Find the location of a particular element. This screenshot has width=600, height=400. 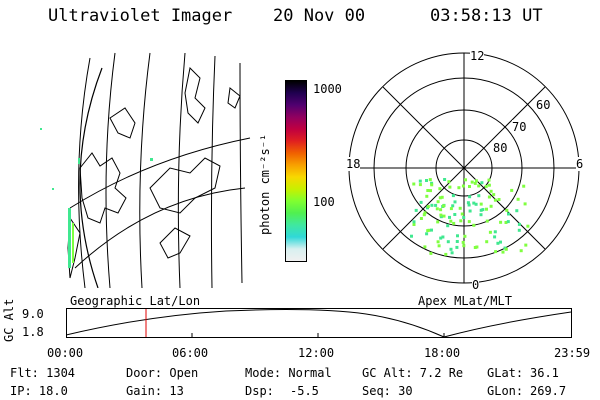

altitude-ylabel: GC Alt is located at coordinates (9, 320).